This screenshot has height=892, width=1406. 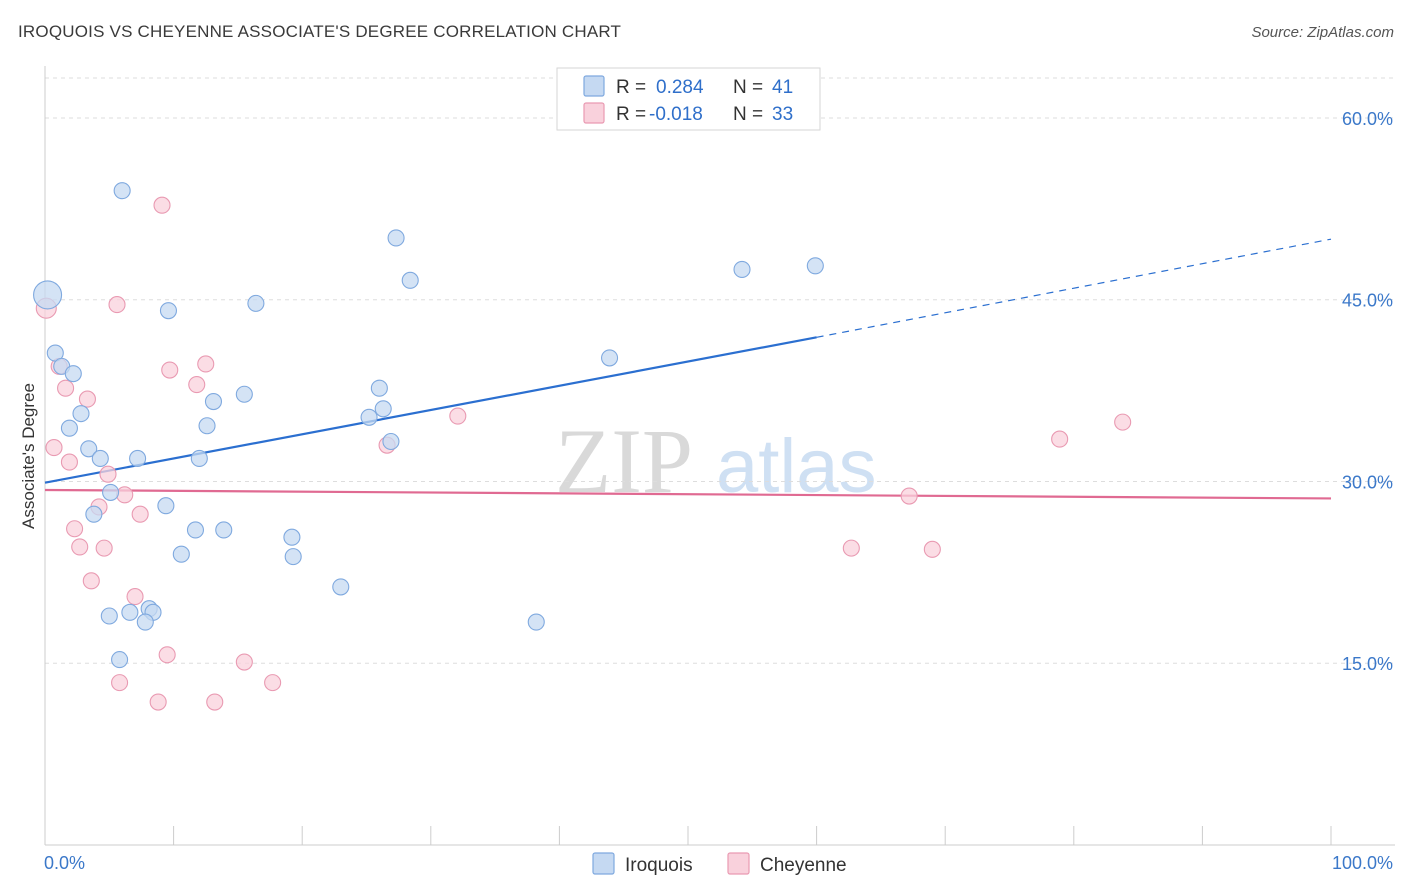 What do you see at coordinates (803, 865) in the screenshot?
I see `series-label-cheyenne: Cheyenne` at bounding box center [803, 865].